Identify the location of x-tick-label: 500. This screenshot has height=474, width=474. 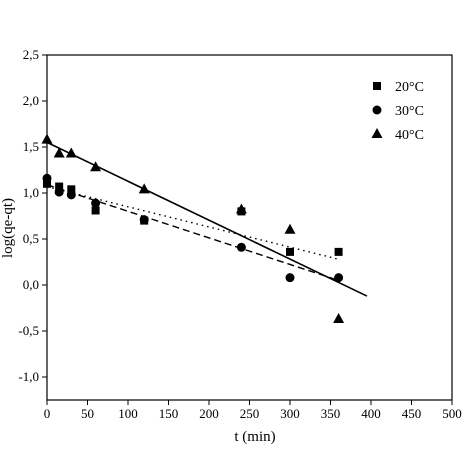
(452, 413).